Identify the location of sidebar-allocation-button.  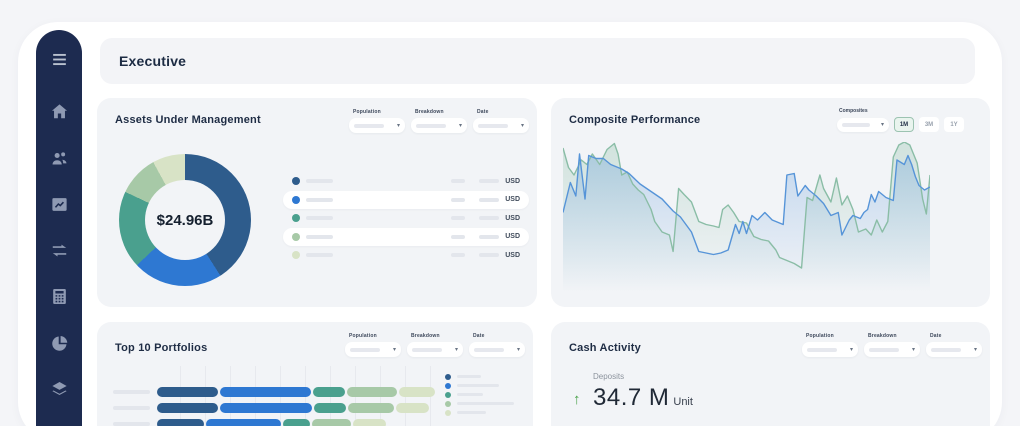
(59, 343).